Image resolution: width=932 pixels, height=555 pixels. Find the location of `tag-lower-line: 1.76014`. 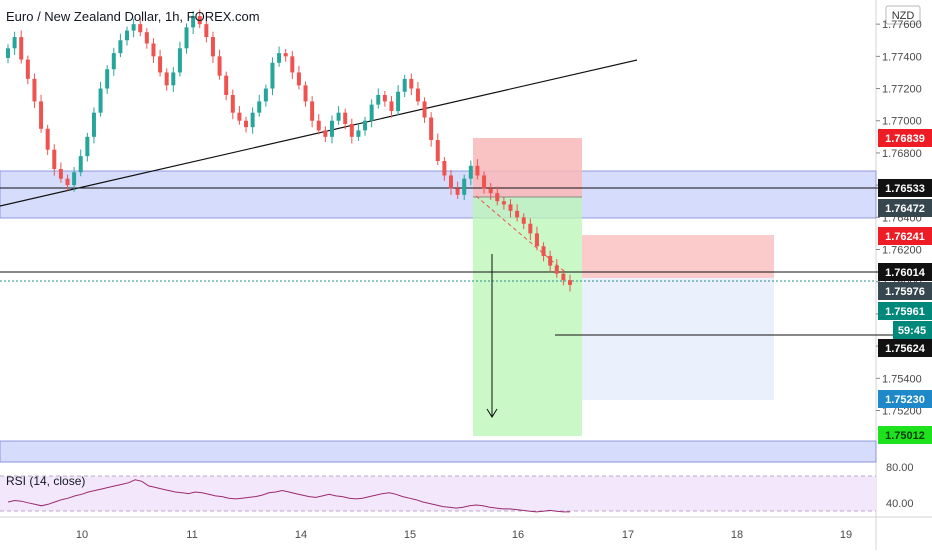

tag-lower-line: 1.76014 is located at coordinates (905, 272).